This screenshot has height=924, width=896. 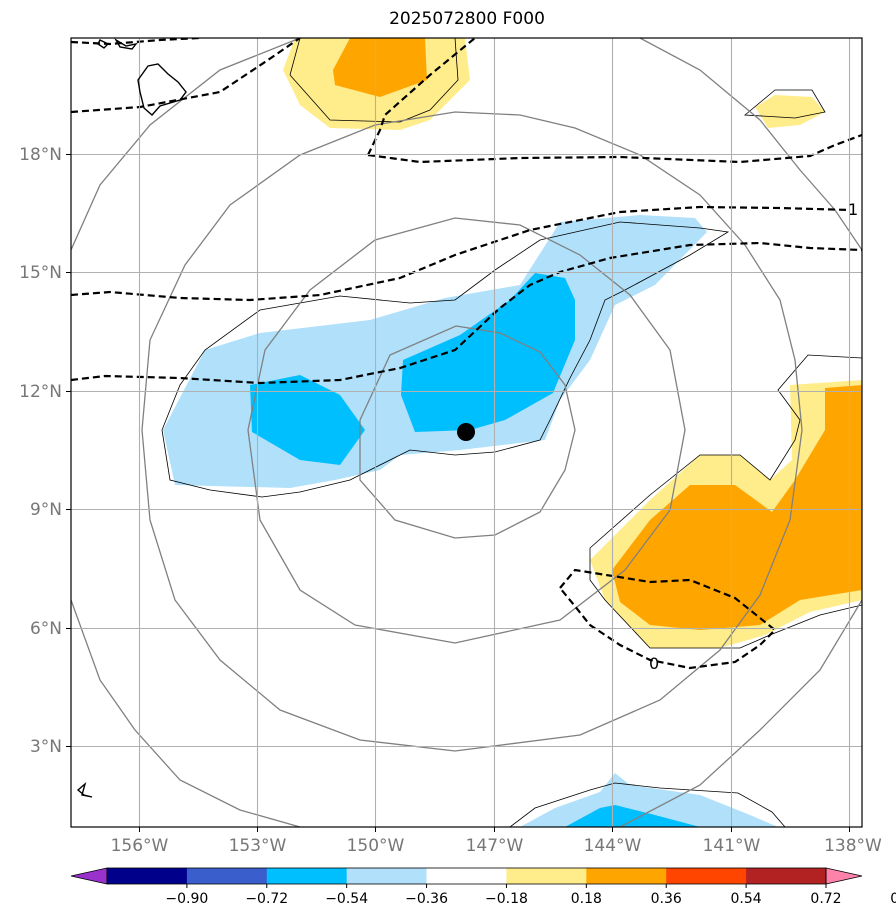 What do you see at coordinates (40, 392) in the screenshot?
I see `lat-label: 12°N` at bounding box center [40, 392].